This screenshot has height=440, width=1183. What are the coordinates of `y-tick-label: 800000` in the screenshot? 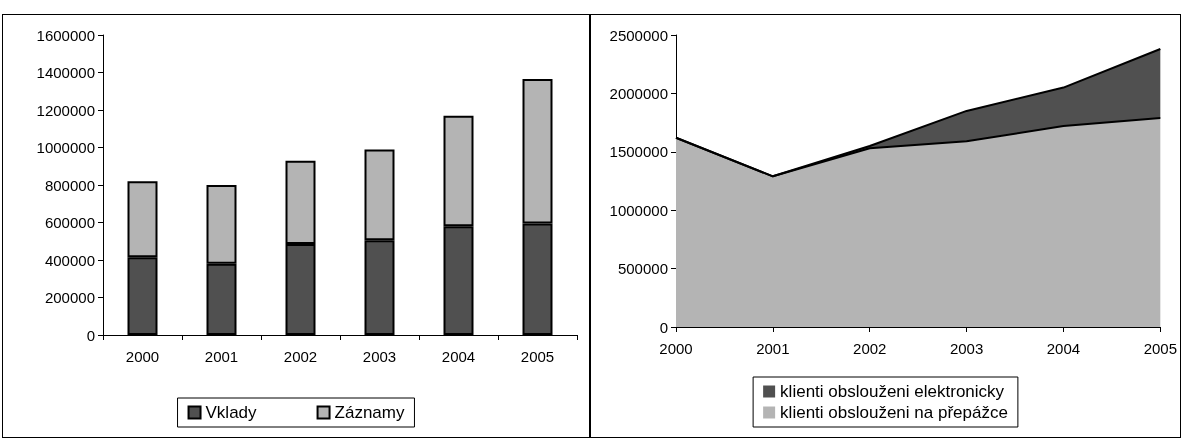 It's located at (69, 185).